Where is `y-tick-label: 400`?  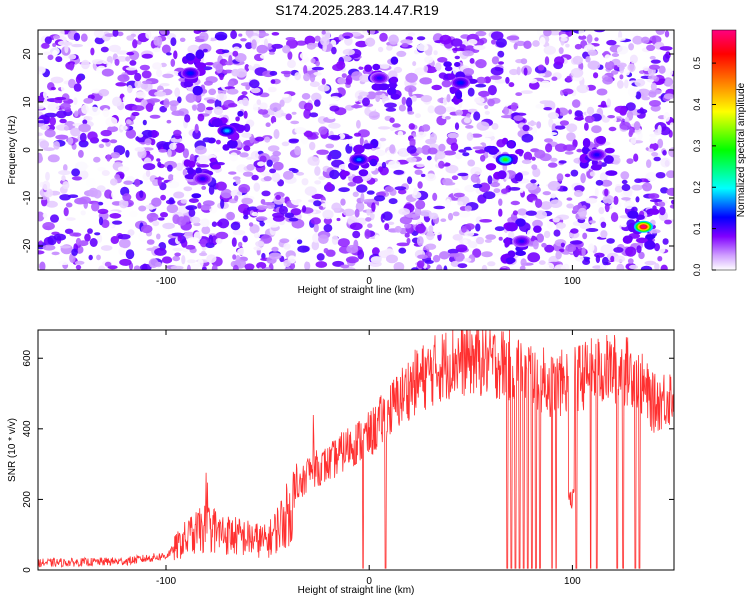 y-tick-label: 400 is located at coordinates (27, 428).